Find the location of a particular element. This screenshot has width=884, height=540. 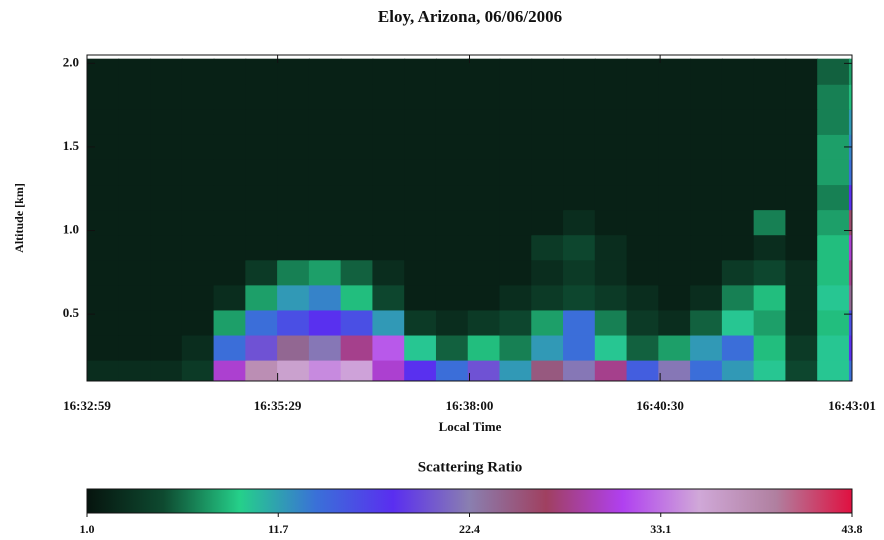

colorbar is located at coordinates (469, 501).